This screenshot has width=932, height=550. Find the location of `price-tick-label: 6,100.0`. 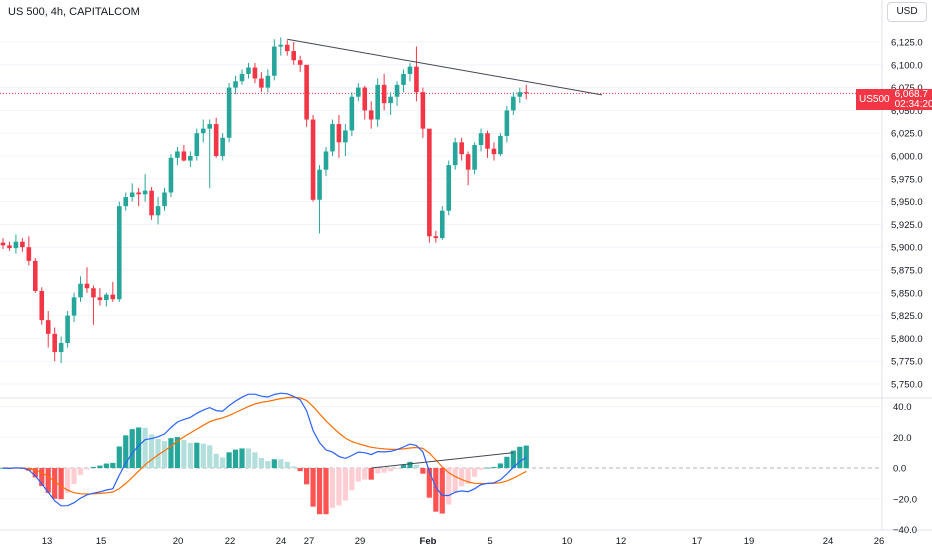

price-tick-label: 6,100.0 is located at coordinates (907, 65).